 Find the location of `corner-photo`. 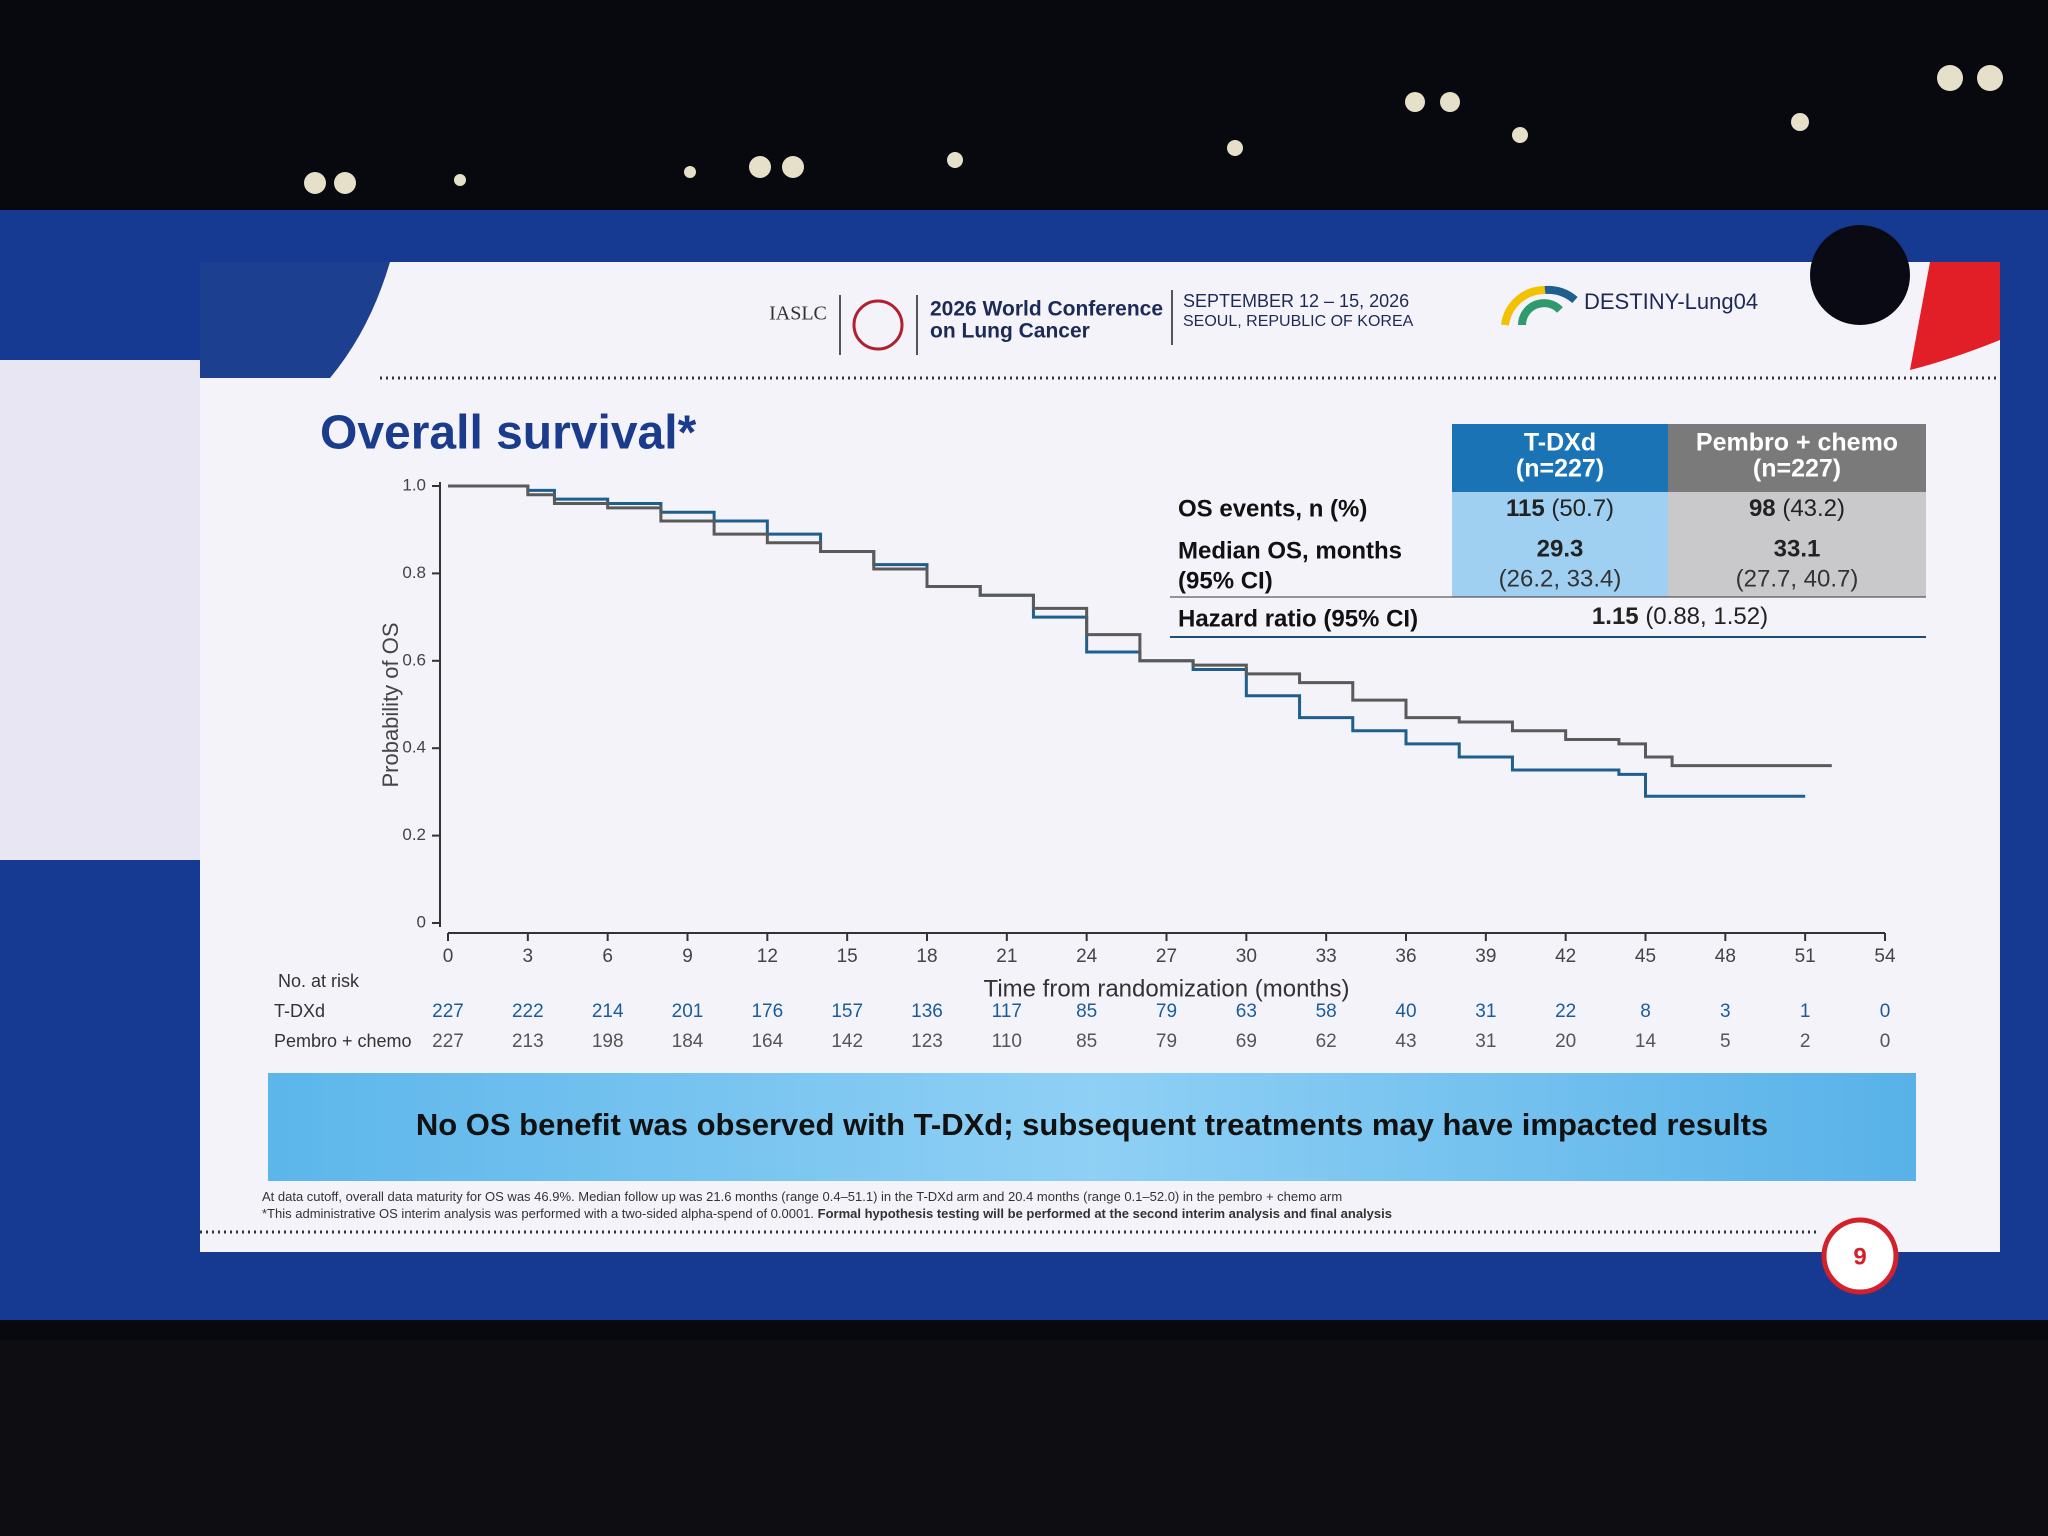

corner-photo is located at coordinates (1860, 275).